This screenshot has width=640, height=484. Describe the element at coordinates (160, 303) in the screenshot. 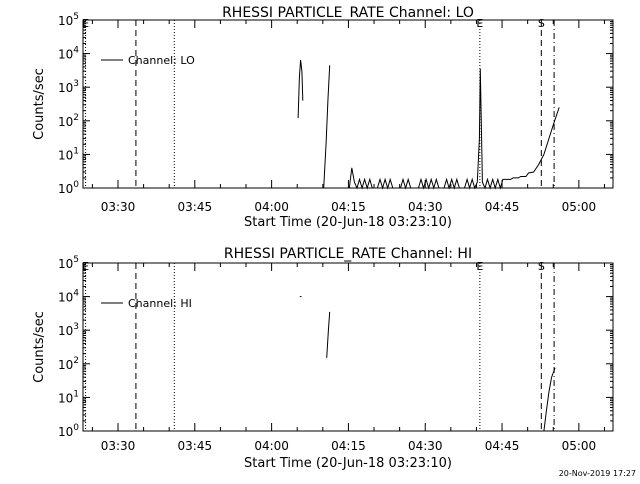

I see `legend-label: Channel: HI` at that location.